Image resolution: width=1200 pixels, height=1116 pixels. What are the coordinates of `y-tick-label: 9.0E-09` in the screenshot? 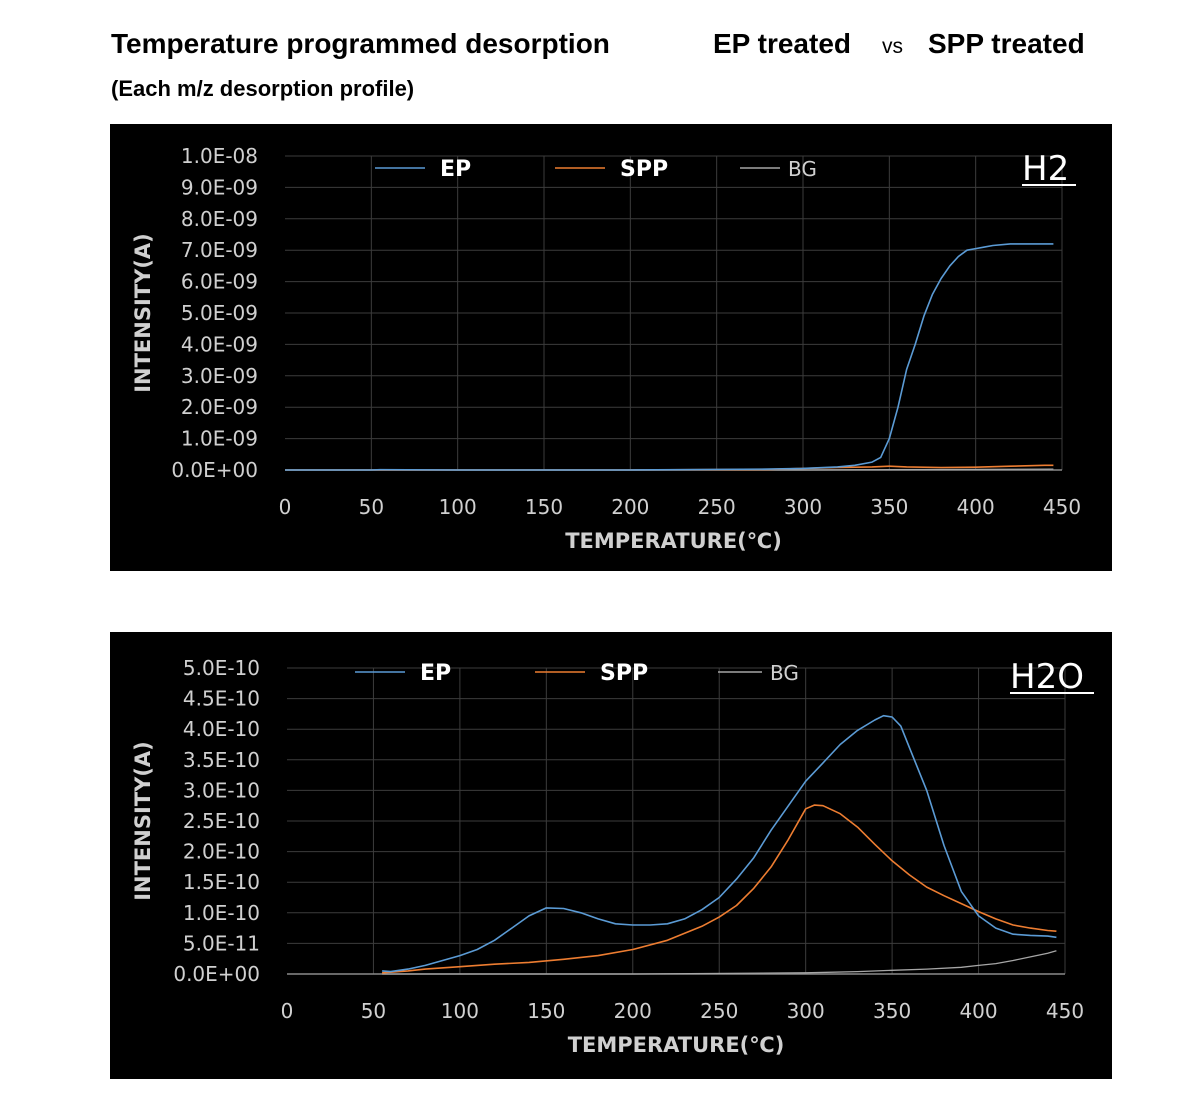 It's located at (219, 187).